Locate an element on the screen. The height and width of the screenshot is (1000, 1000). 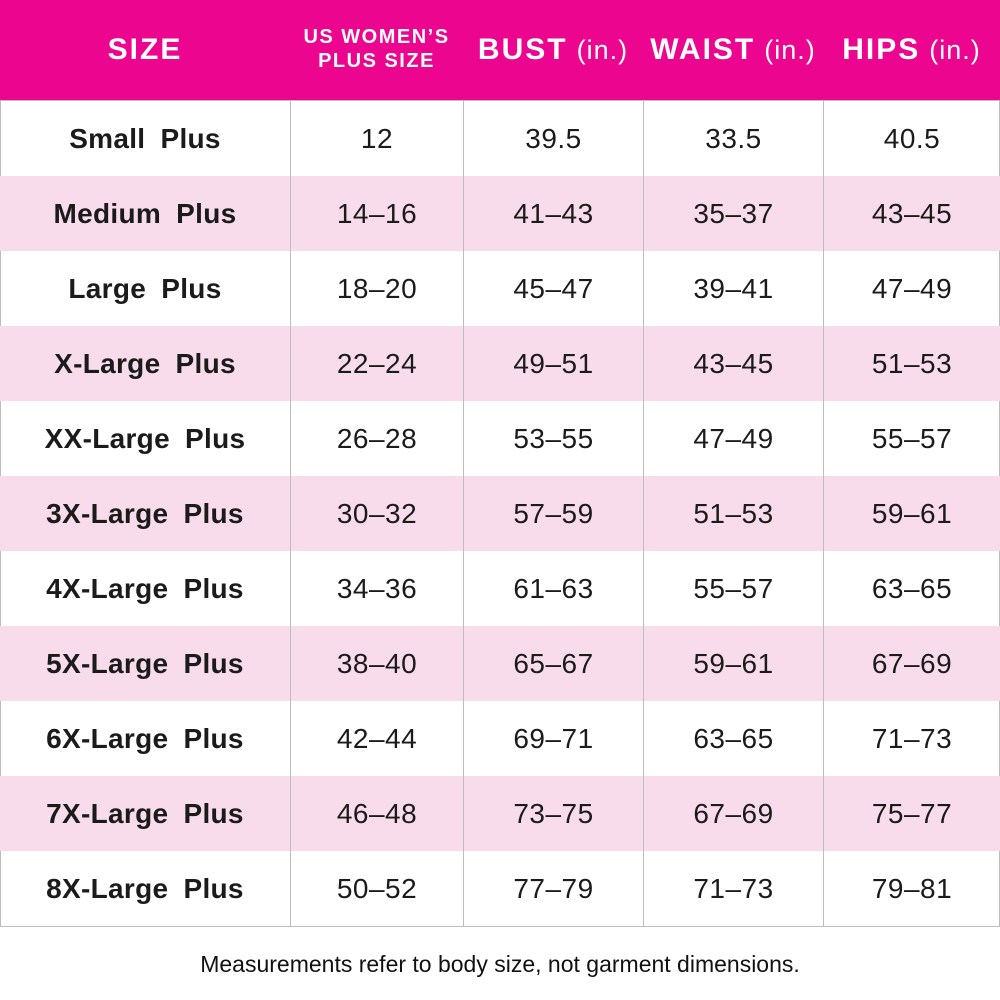
hips-value: 63–65 is located at coordinates (911, 588).